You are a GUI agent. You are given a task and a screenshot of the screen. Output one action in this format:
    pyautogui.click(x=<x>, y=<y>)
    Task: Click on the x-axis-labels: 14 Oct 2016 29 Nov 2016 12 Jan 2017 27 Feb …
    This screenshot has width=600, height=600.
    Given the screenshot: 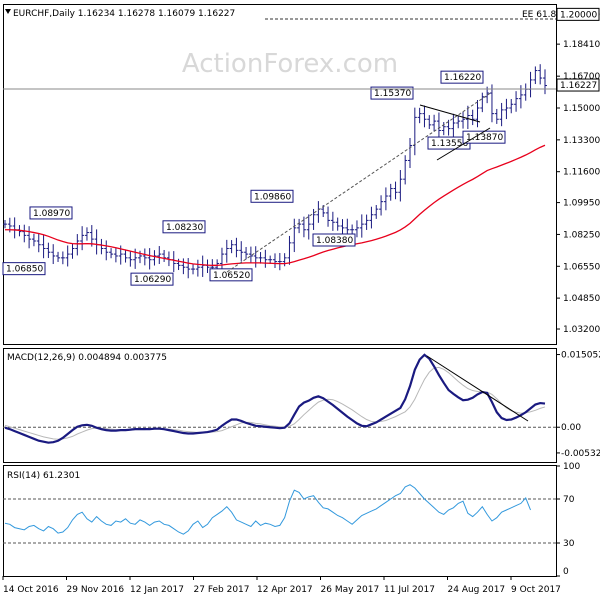 What is the action you would take?
    pyautogui.click(x=281, y=585)
    